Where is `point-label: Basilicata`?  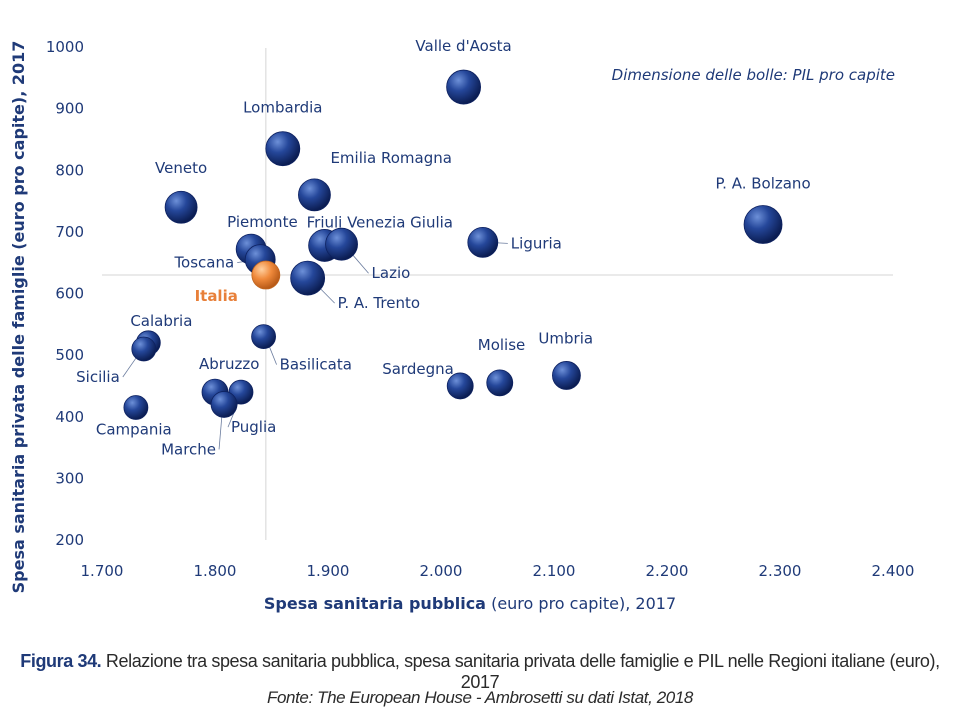
point-label: Basilicata is located at coordinates (316, 365).